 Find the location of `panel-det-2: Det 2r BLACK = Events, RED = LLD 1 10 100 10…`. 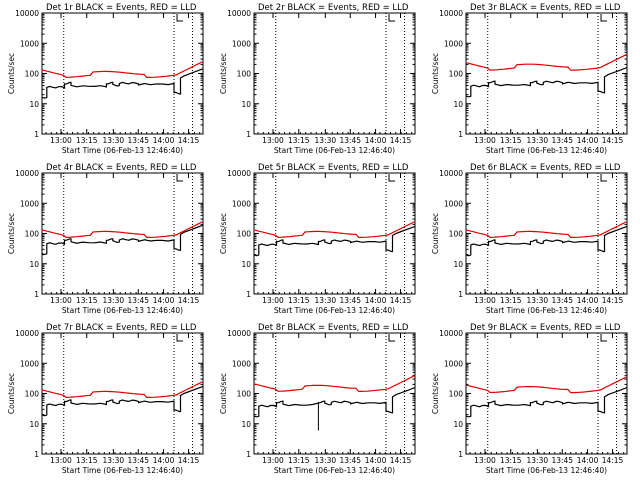

panel-det-2: Det 2r BLACK = Events, RED = LLD 1 10 100 10… is located at coordinates (317, 79).